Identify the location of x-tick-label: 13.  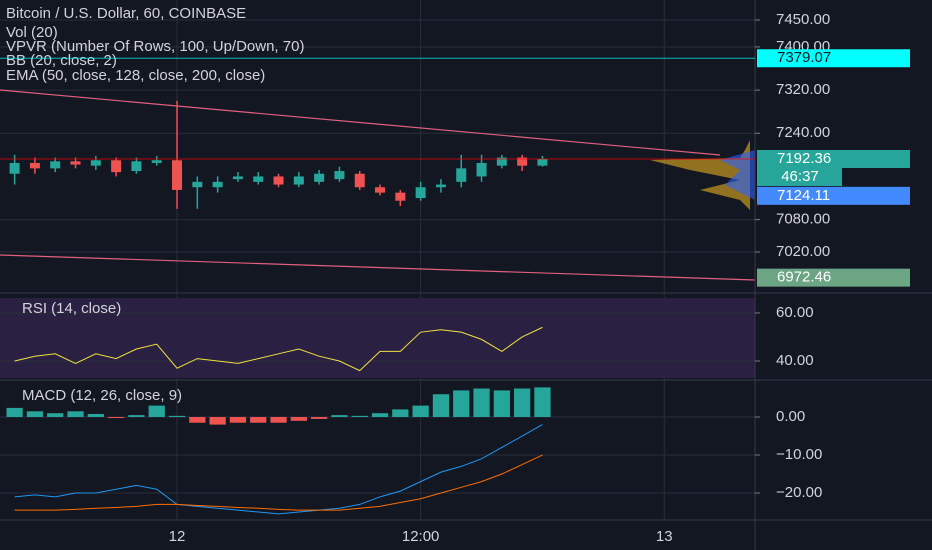
(664, 536).